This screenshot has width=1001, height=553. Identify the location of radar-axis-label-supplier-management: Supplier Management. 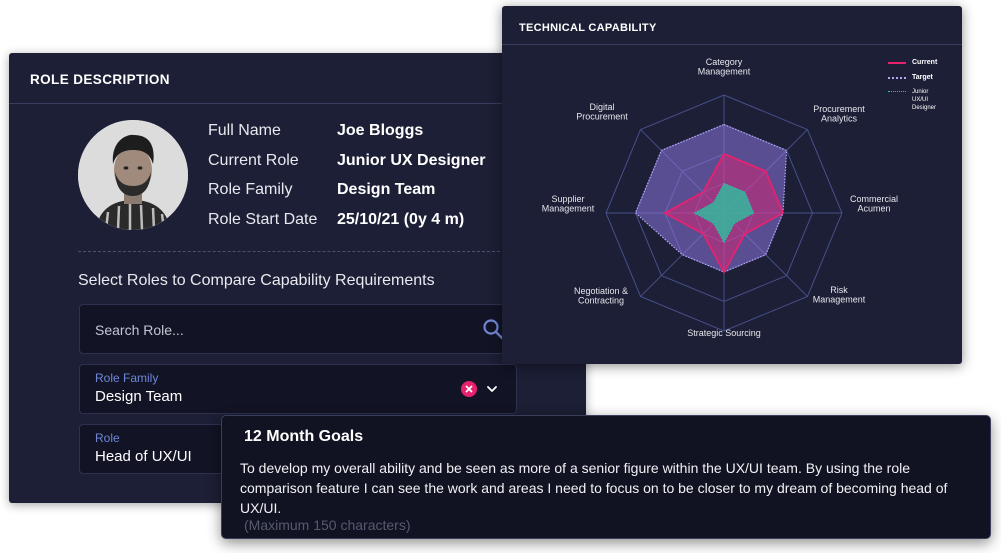
(568, 204).